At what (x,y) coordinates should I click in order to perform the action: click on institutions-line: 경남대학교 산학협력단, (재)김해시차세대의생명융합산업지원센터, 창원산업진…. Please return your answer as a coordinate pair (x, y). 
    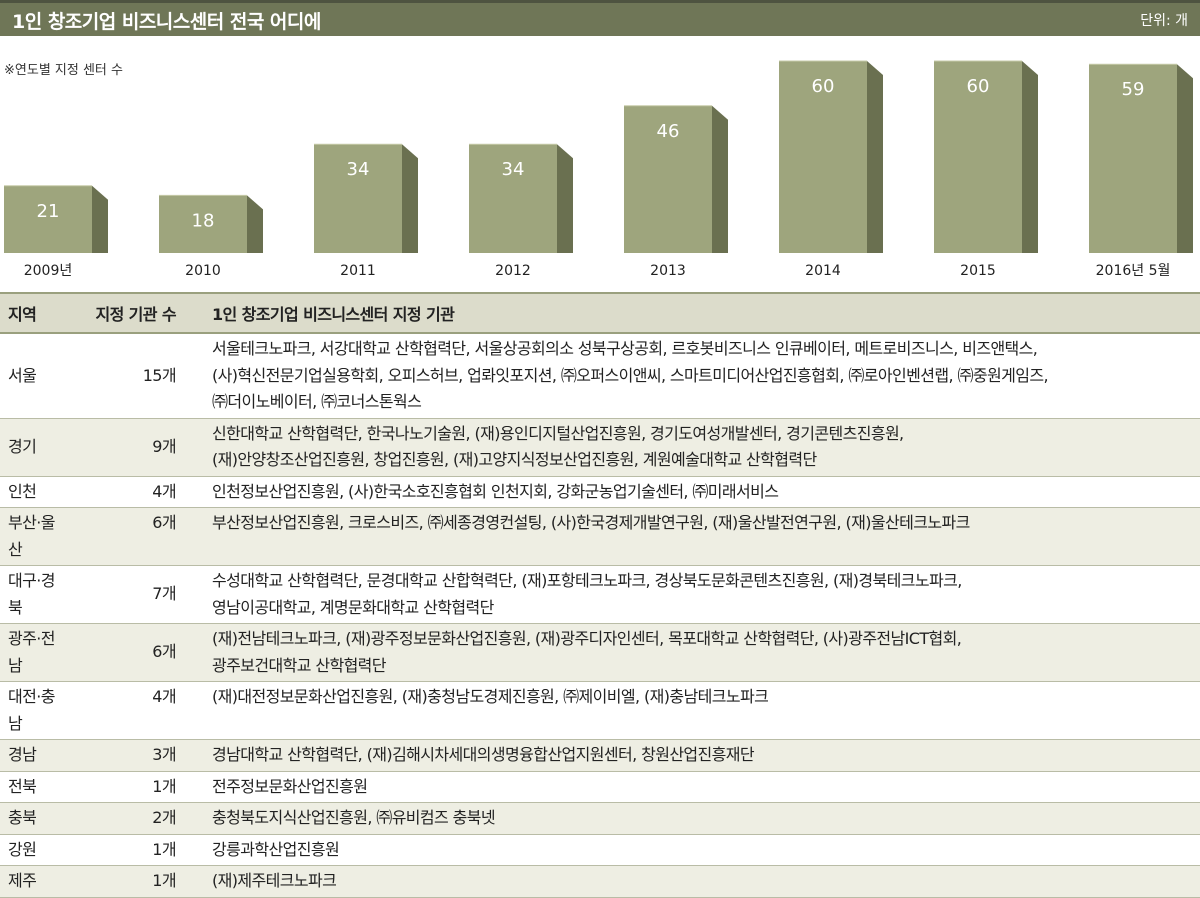
    Looking at the image, I should click on (483, 754).